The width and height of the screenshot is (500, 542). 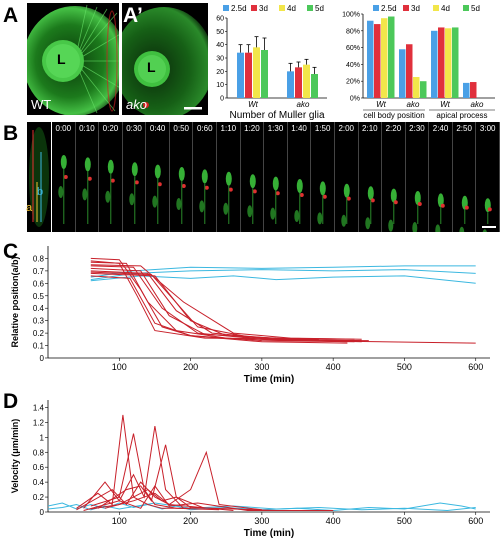 I want to click on y-tick-label: 10, so click(x=220, y=85).